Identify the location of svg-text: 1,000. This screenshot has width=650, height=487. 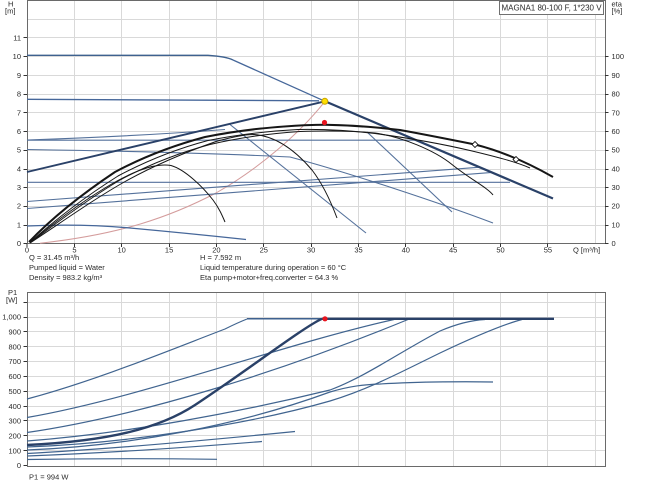
(11, 317).